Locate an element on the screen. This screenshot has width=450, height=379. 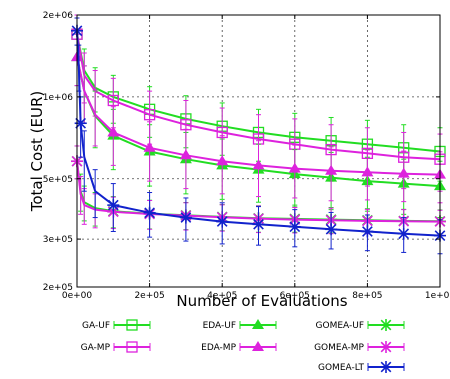
legend-item-gomea-lt: GOMEA-LT is located at coordinates (361, 367).